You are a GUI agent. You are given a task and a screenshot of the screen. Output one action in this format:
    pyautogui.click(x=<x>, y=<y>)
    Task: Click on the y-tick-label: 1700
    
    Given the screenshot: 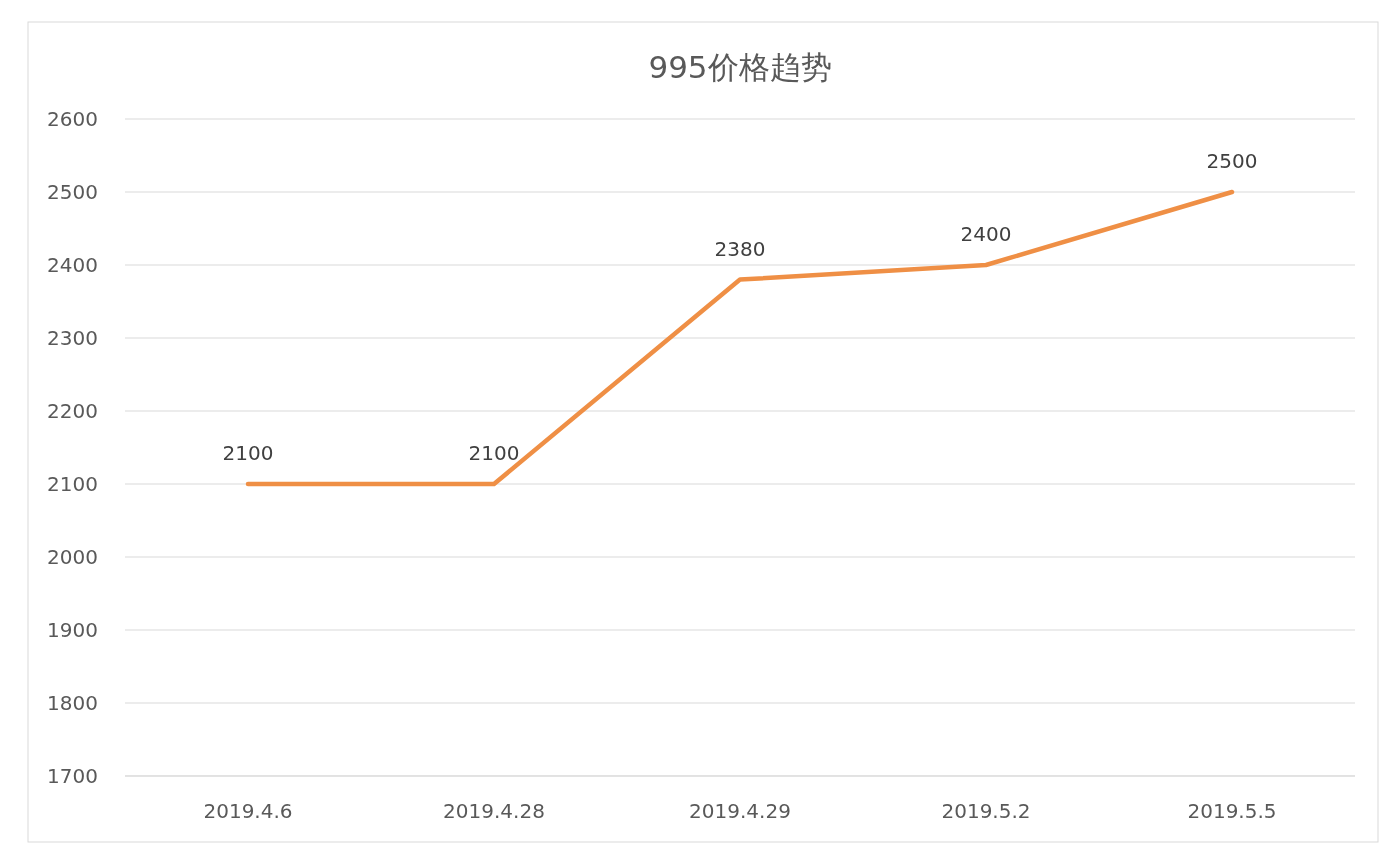 What is the action you would take?
    pyautogui.click(x=72, y=776)
    